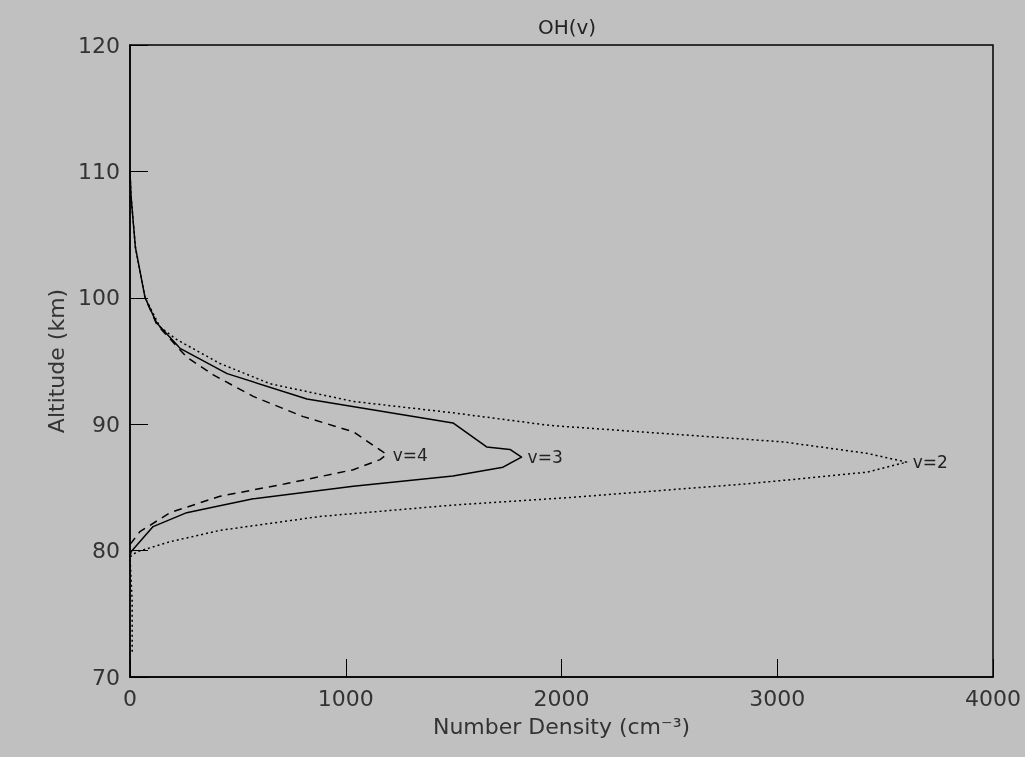  I want to click on y-tick-label: 100, so click(99, 298).